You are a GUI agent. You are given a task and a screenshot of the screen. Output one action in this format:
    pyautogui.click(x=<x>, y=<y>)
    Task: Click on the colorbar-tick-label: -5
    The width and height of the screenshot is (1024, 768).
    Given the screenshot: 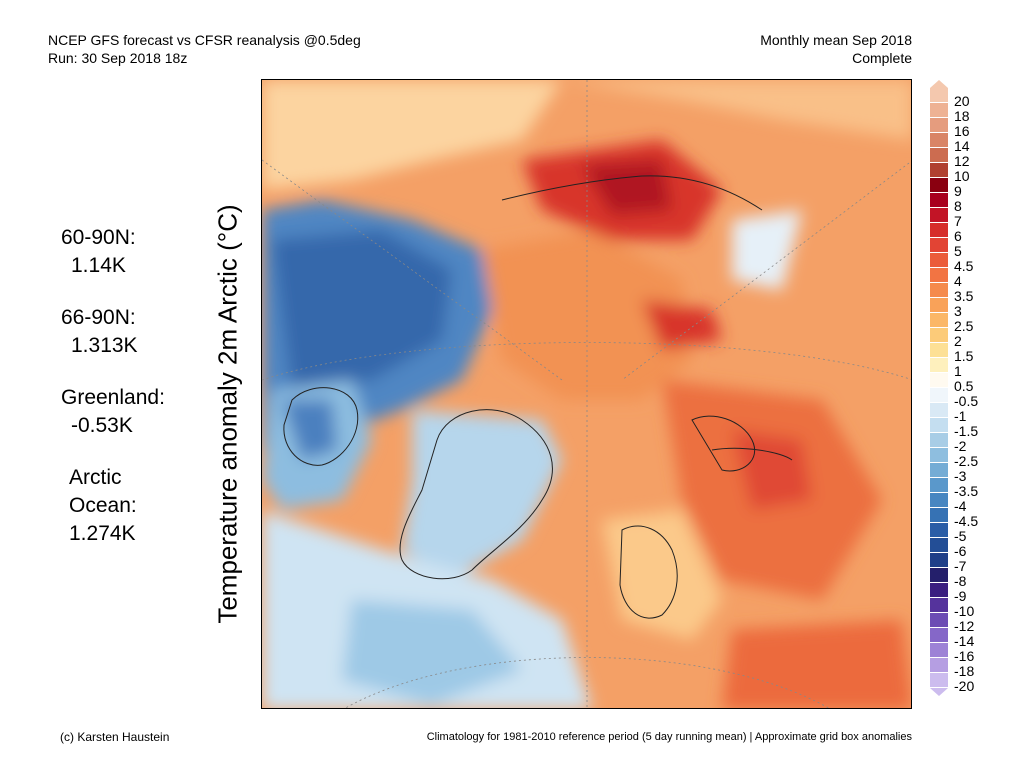 What is the action you would take?
    pyautogui.click(x=960, y=536)
    